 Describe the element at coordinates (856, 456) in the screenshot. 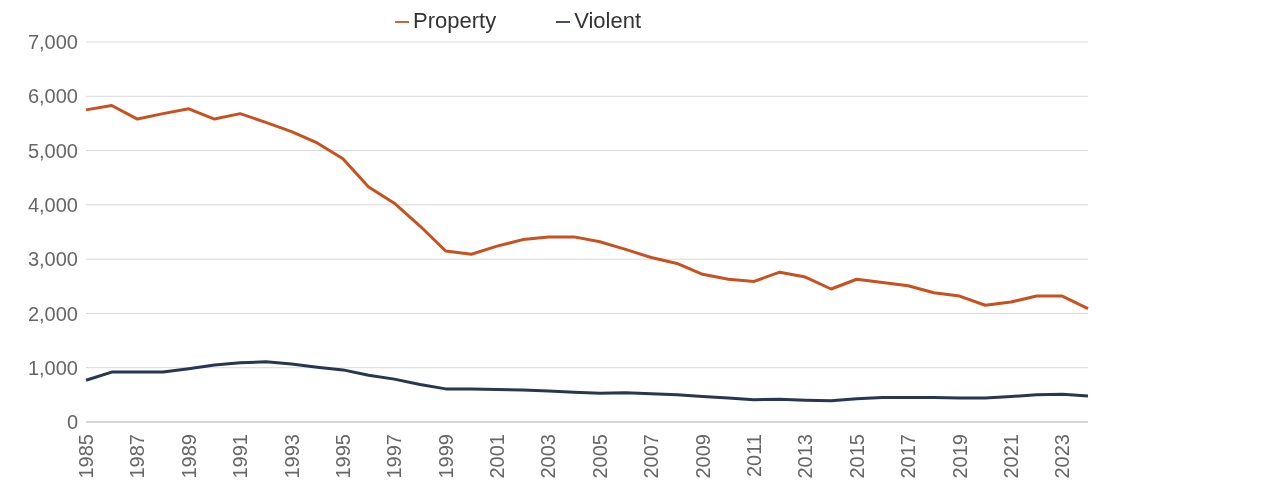

I see `x-tick-label: 2015` at that location.